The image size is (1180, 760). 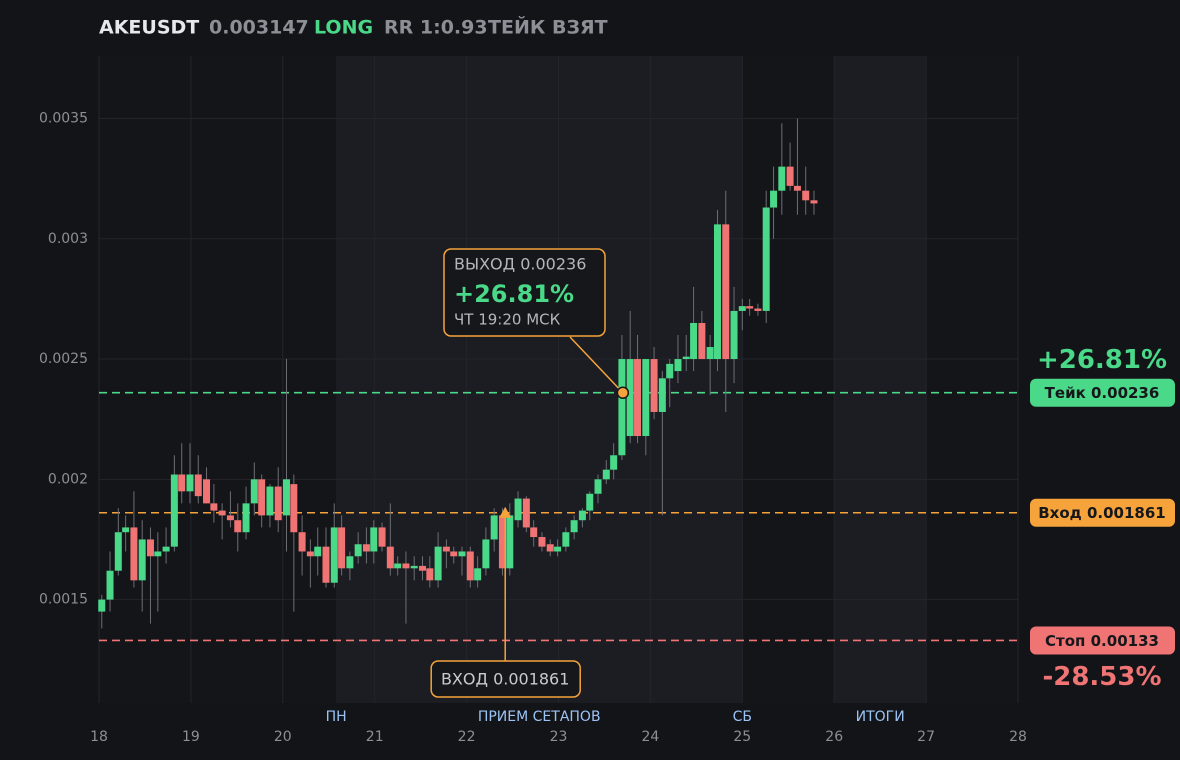 I want to click on x-tick-label: 28, so click(x=1018, y=737).